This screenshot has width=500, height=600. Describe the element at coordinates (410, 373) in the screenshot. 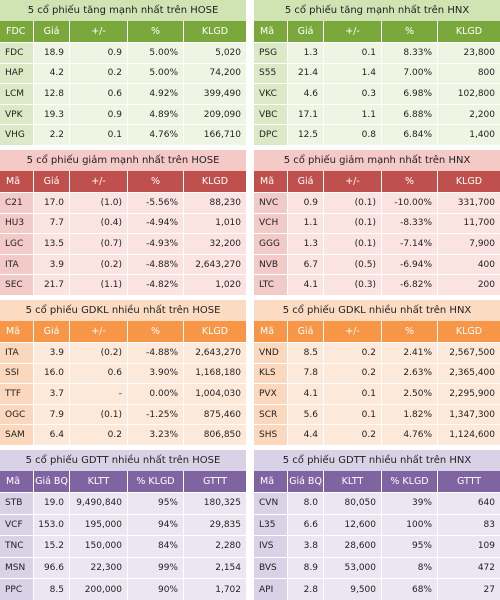

I see `table-cell: 2.63%` at that location.